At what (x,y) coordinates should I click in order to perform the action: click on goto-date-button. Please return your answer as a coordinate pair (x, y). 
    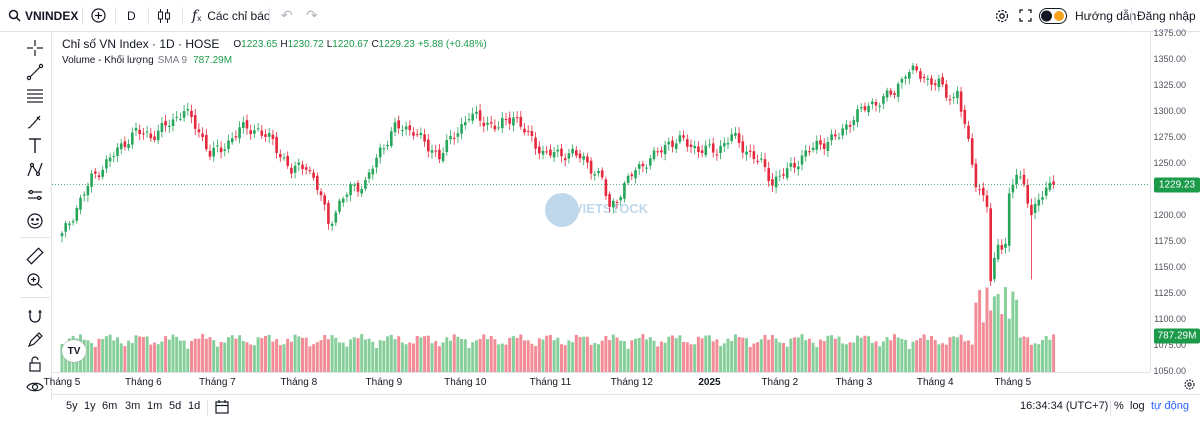
    Looking at the image, I should click on (222, 408).